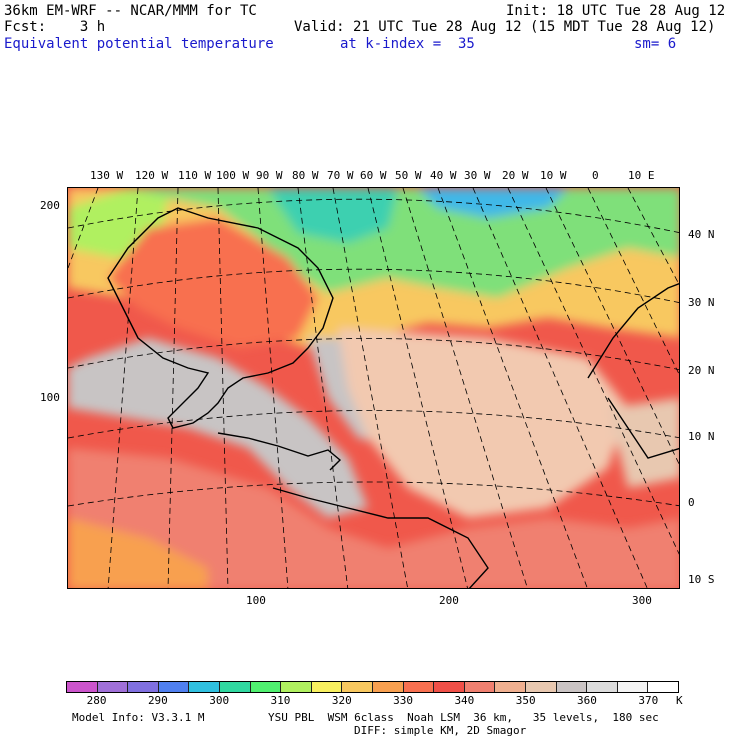  I want to click on colorbar-unit: K, so click(679, 700).